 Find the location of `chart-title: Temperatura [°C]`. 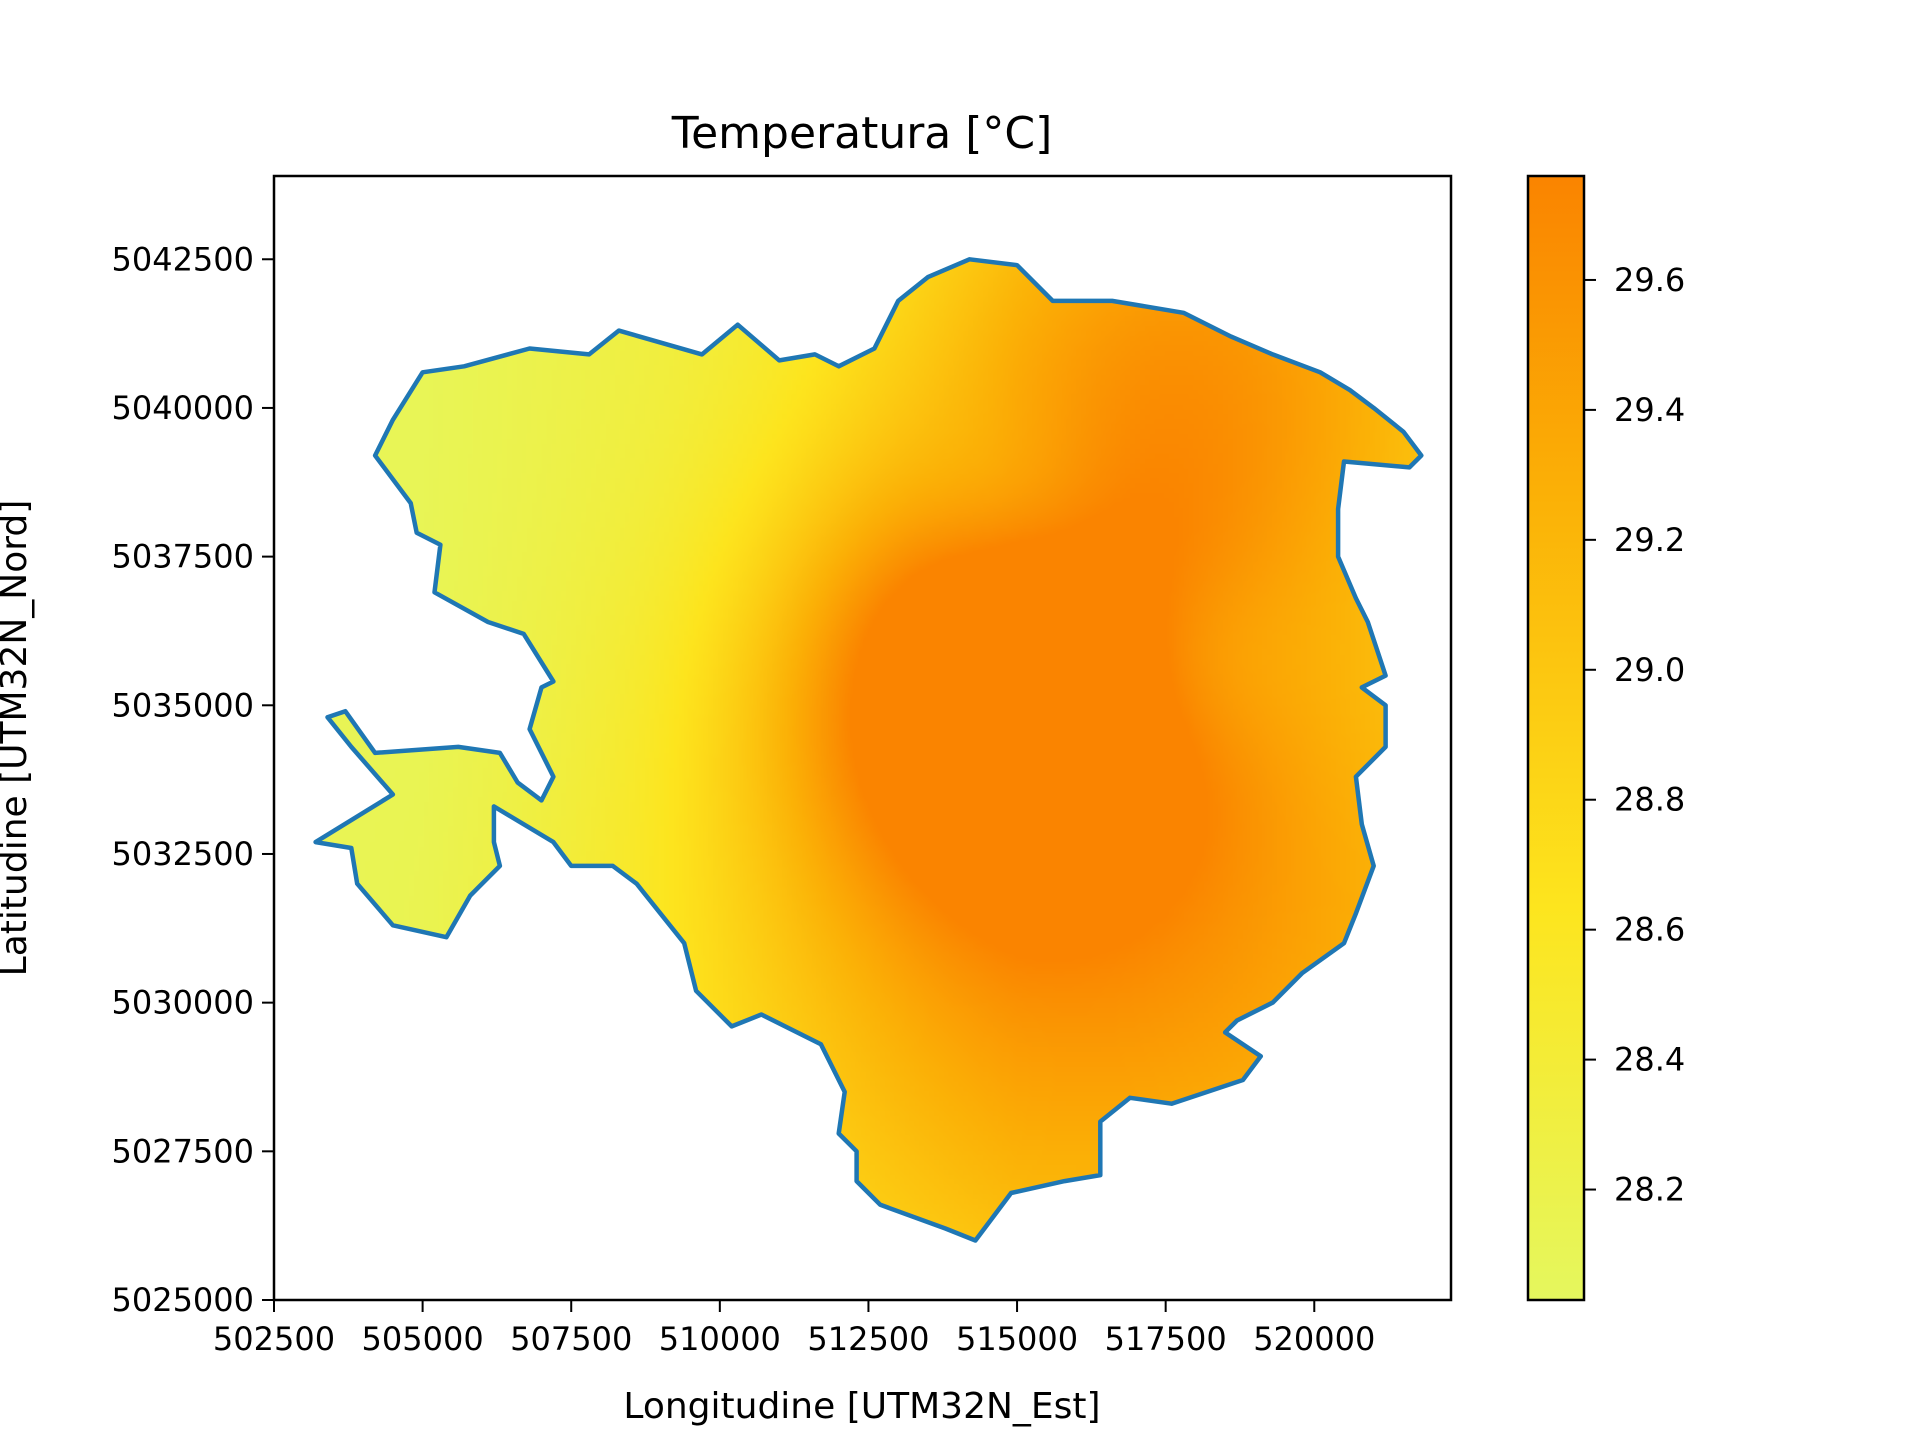

chart-title: Temperatura [°C] is located at coordinates (862, 133).